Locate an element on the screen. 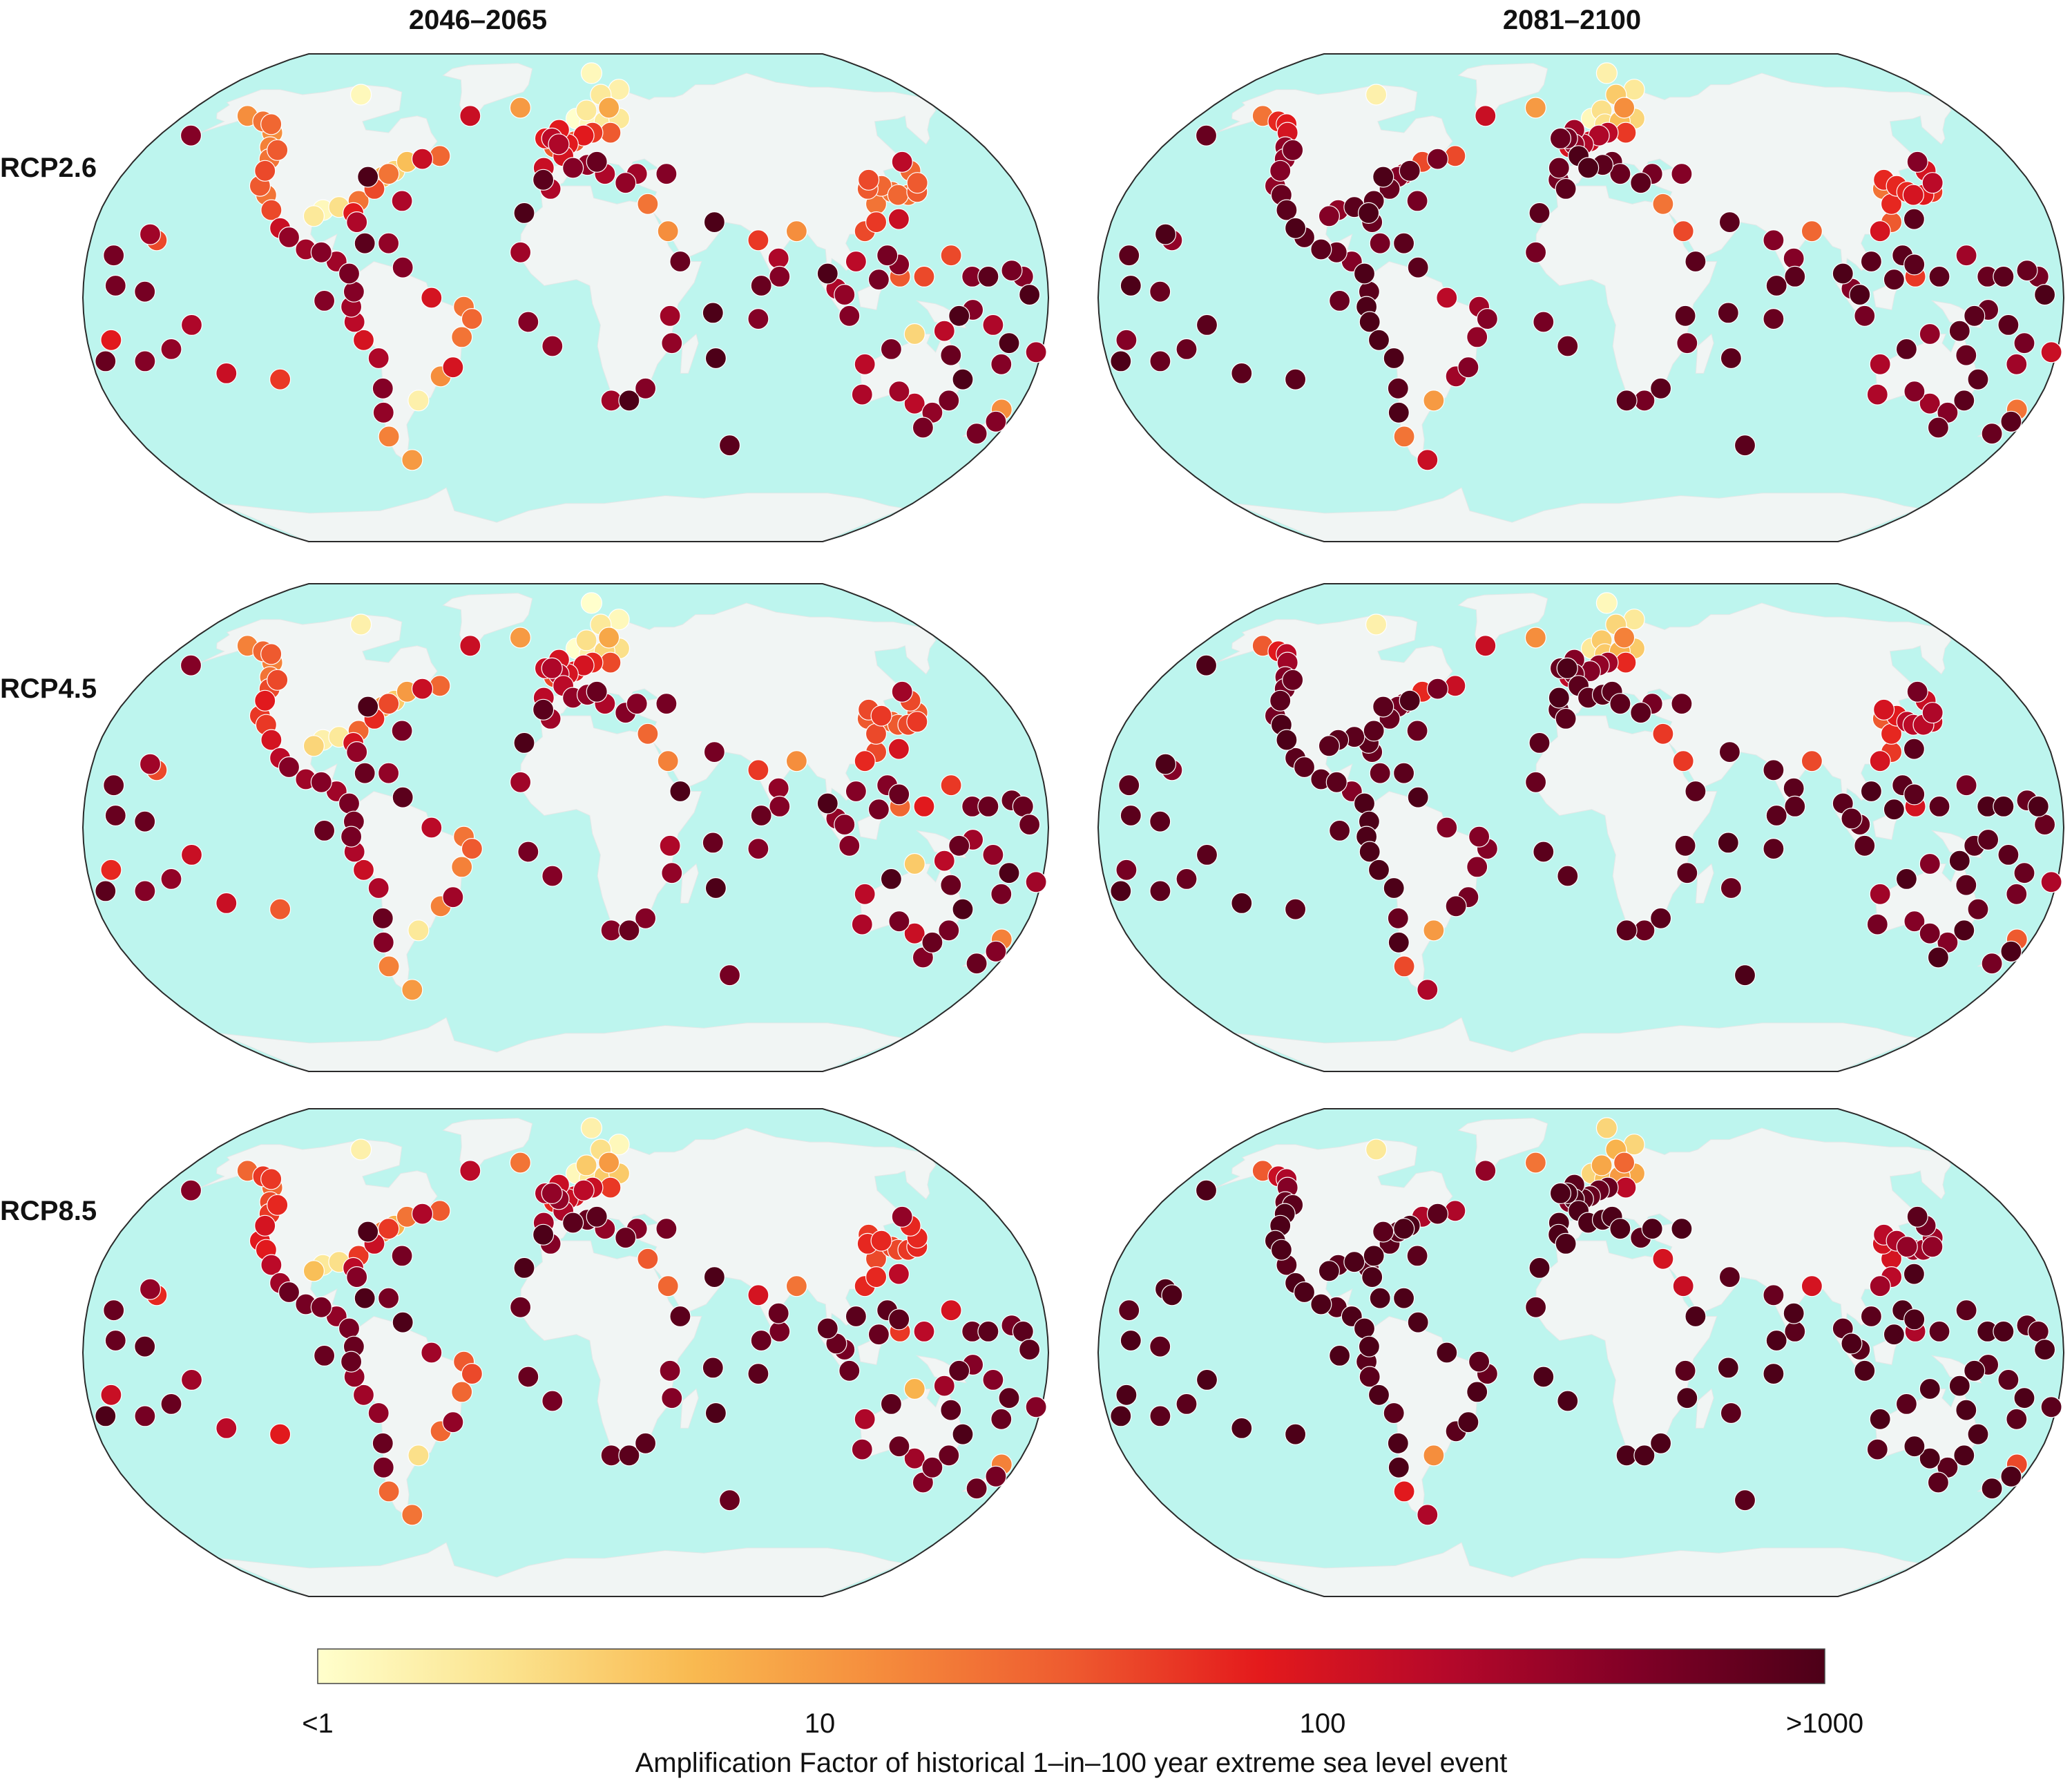 Image resolution: width=2072 pixels, height=1783 pixels. row-label-rcp8-5: RCP8.5 is located at coordinates (48, 1211).